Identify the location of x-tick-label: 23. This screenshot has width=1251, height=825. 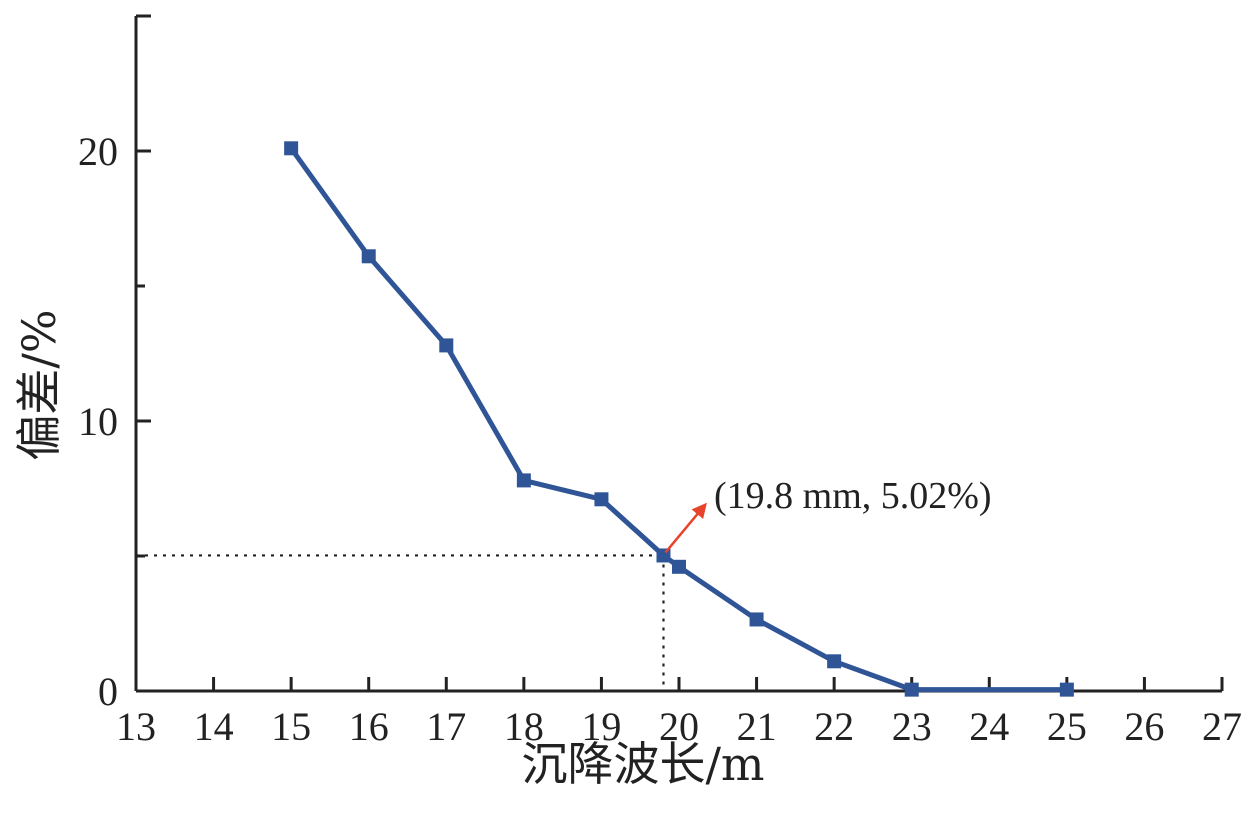
(912, 726).